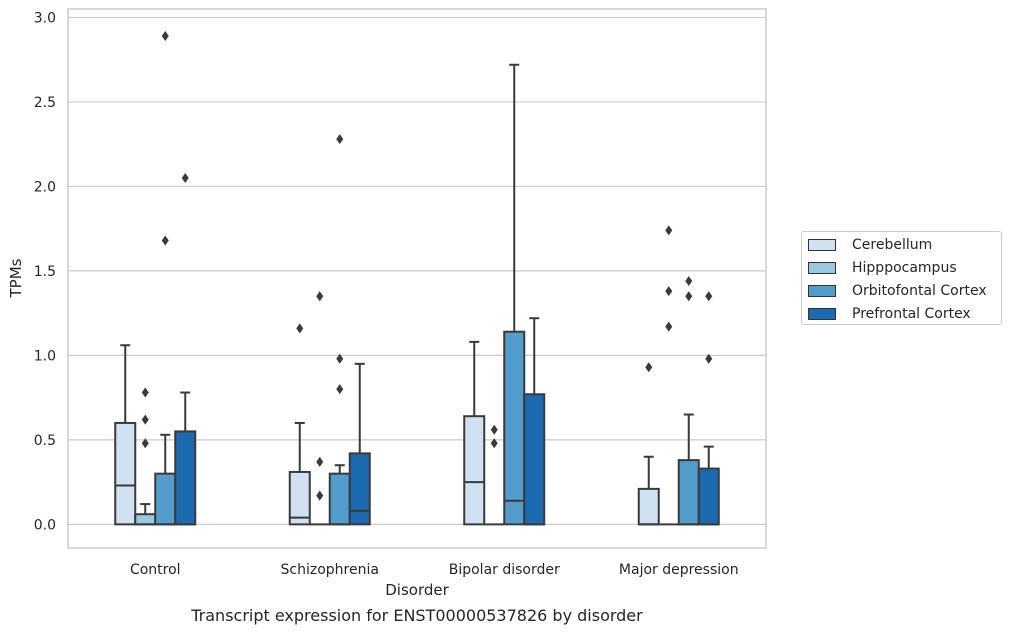  What do you see at coordinates (330, 570) in the screenshot?
I see `x-tick-label: Schizophrenia` at bounding box center [330, 570].